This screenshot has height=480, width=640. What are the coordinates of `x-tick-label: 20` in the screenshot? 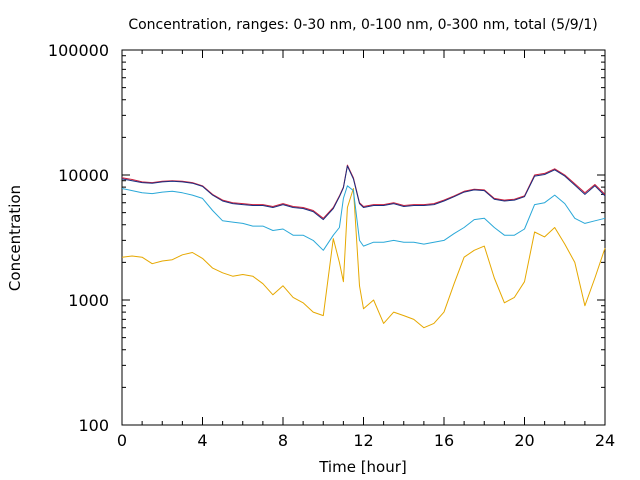 It's located at (524, 440).